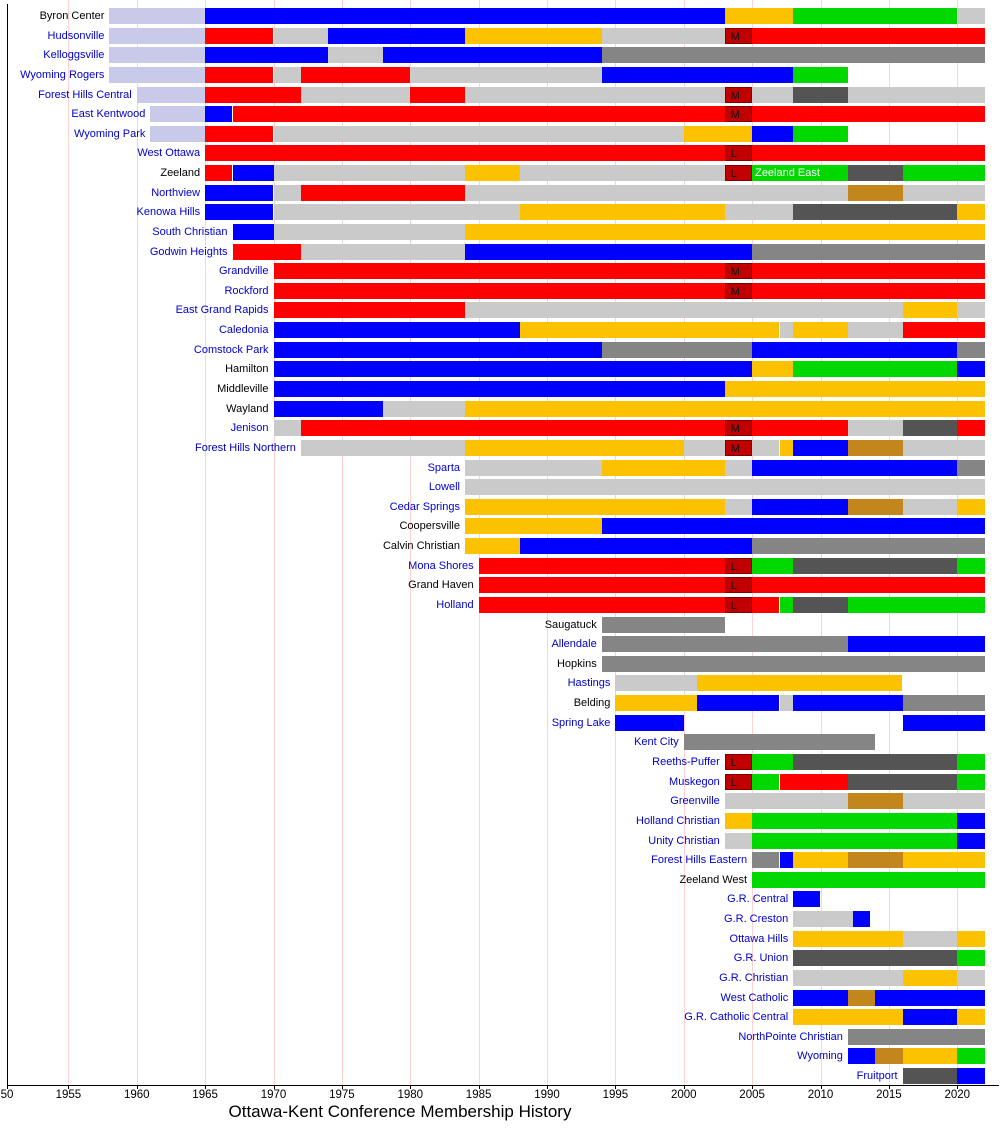 The image size is (1000, 1135). What do you see at coordinates (694, 781) in the screenshot?
I see `row-label-muskegon: Muskegon` at bounding box center [694, 781].